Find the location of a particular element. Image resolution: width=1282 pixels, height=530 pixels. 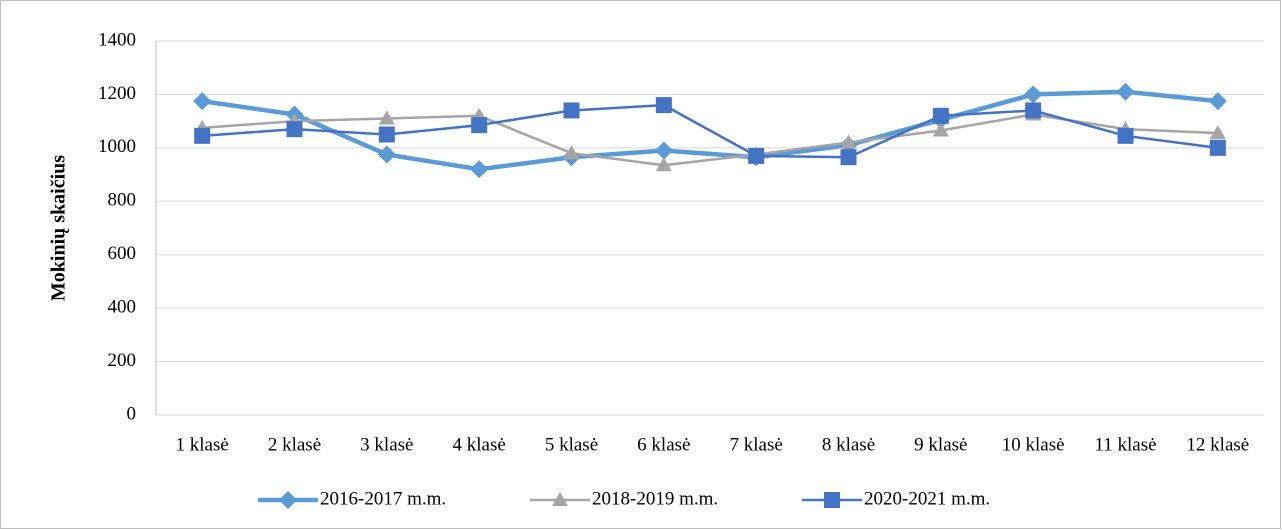

y-tick-label: 600 is located at coordinates (122, 253).